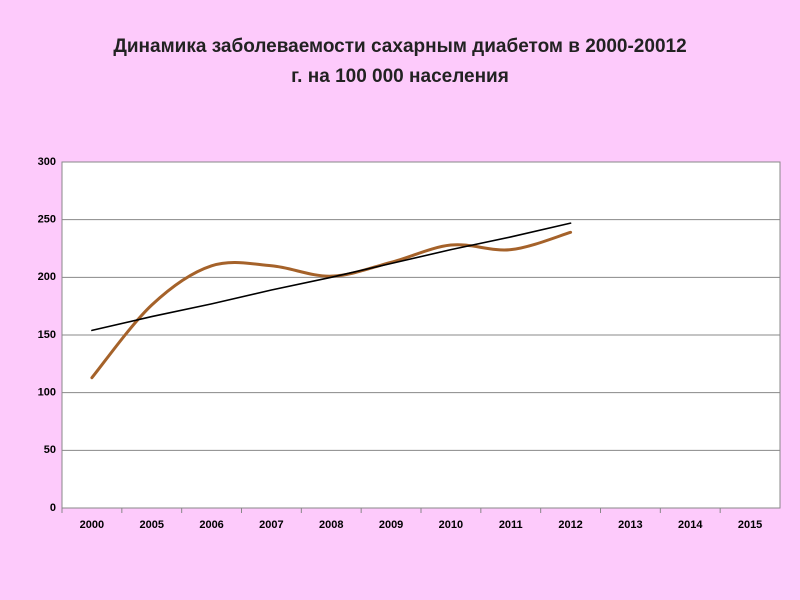  I want to click on x-tick-label: 2006, so click(211, 525).